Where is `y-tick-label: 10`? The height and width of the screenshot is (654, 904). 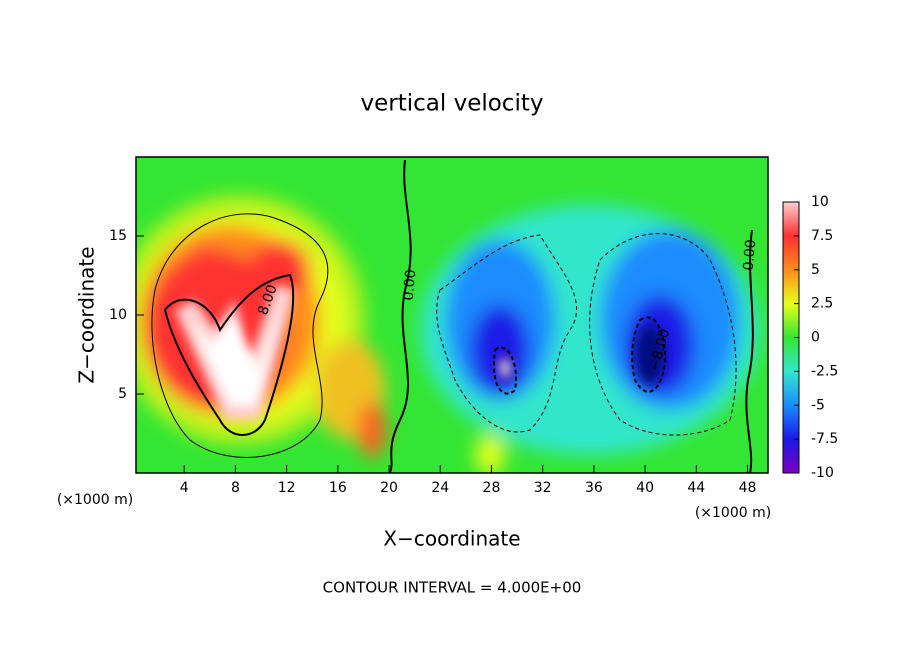 y-tick-label: 10 is located at coordinates (118, 315).